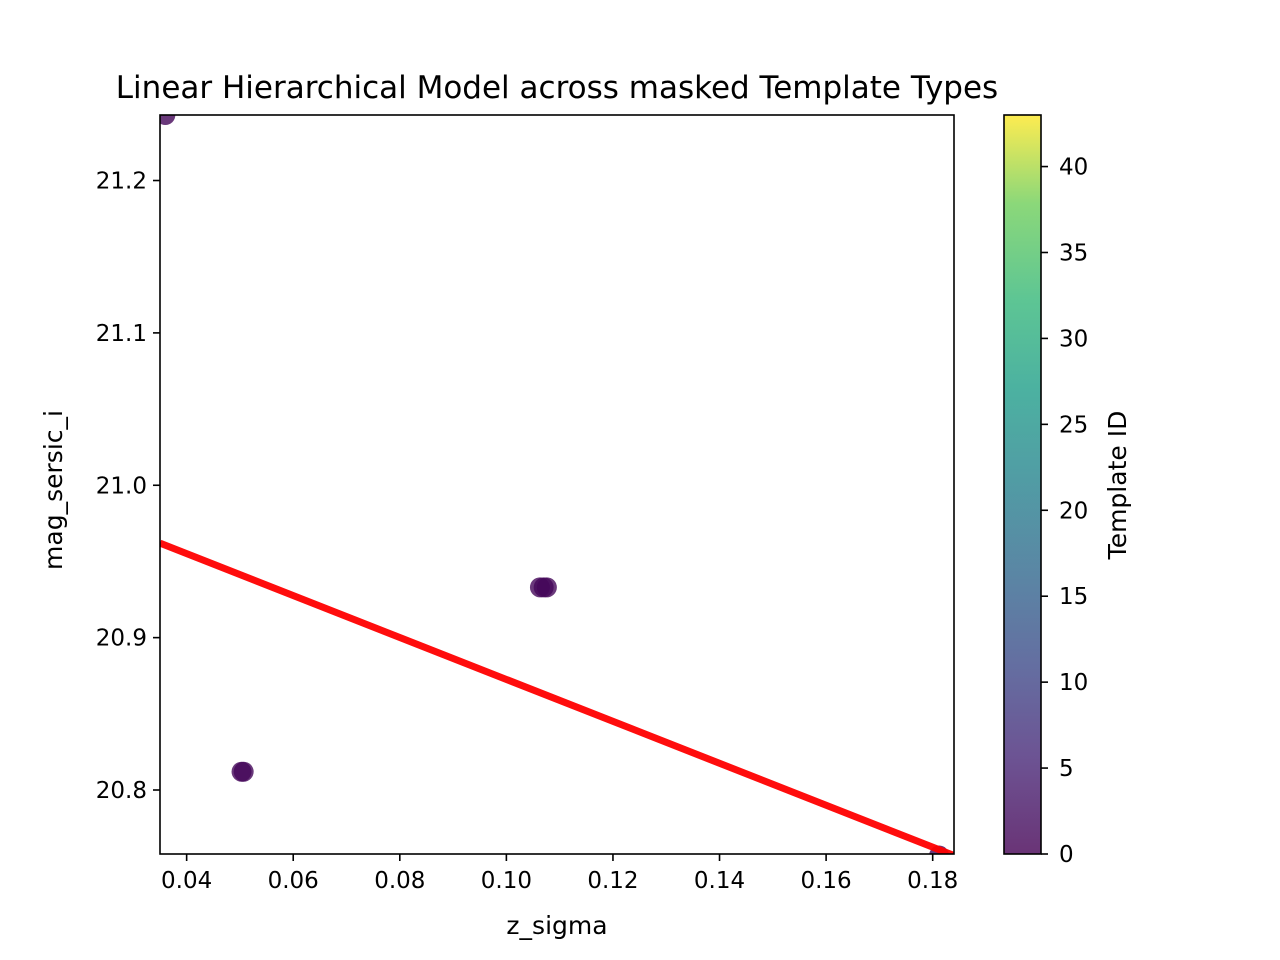 This screenshot has height=960, width=1280. What do you see at coordinates (293, 881) in the screenshot?
I see `x-tick-label: 0.06` at bounding box center [293, 881].